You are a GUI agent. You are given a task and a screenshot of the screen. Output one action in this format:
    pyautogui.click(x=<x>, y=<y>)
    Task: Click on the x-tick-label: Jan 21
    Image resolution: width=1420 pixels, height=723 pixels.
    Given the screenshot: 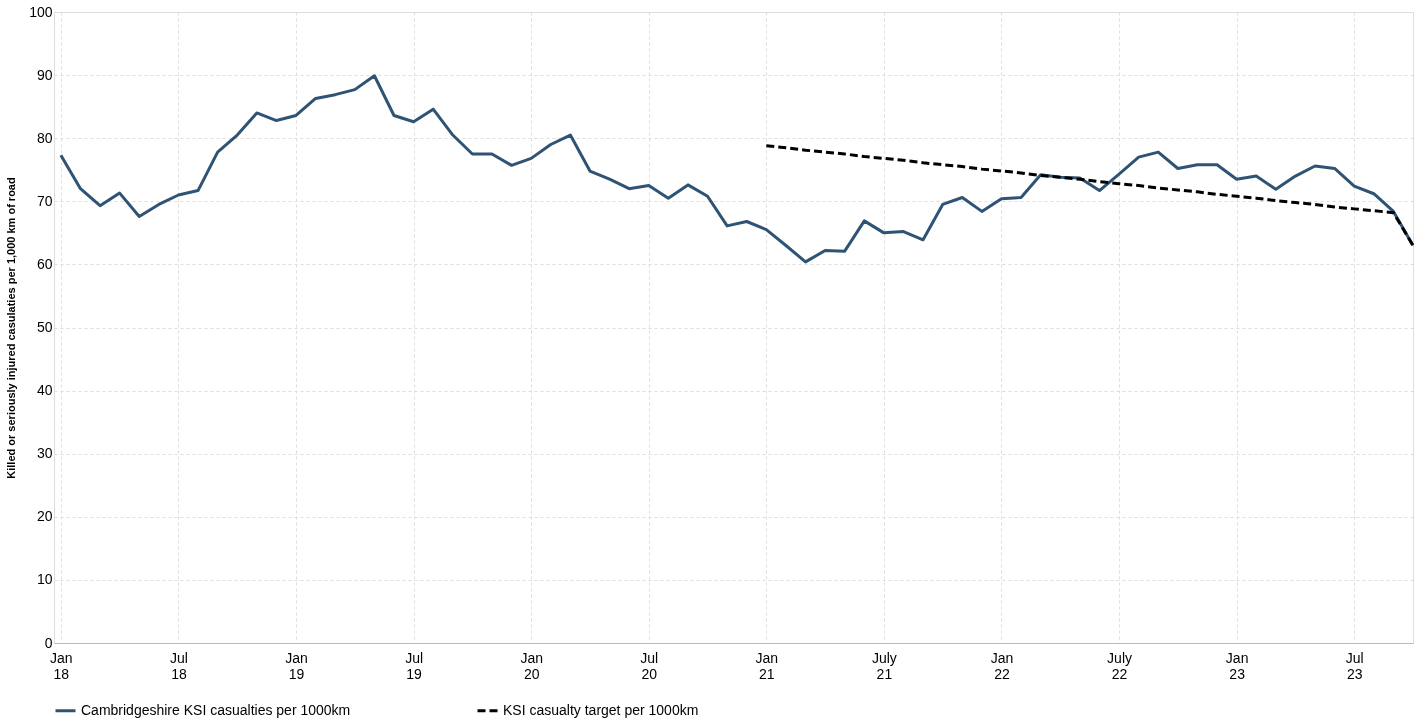 What is the action you would take?
    pyautogui.click(x=767, y=665)
    